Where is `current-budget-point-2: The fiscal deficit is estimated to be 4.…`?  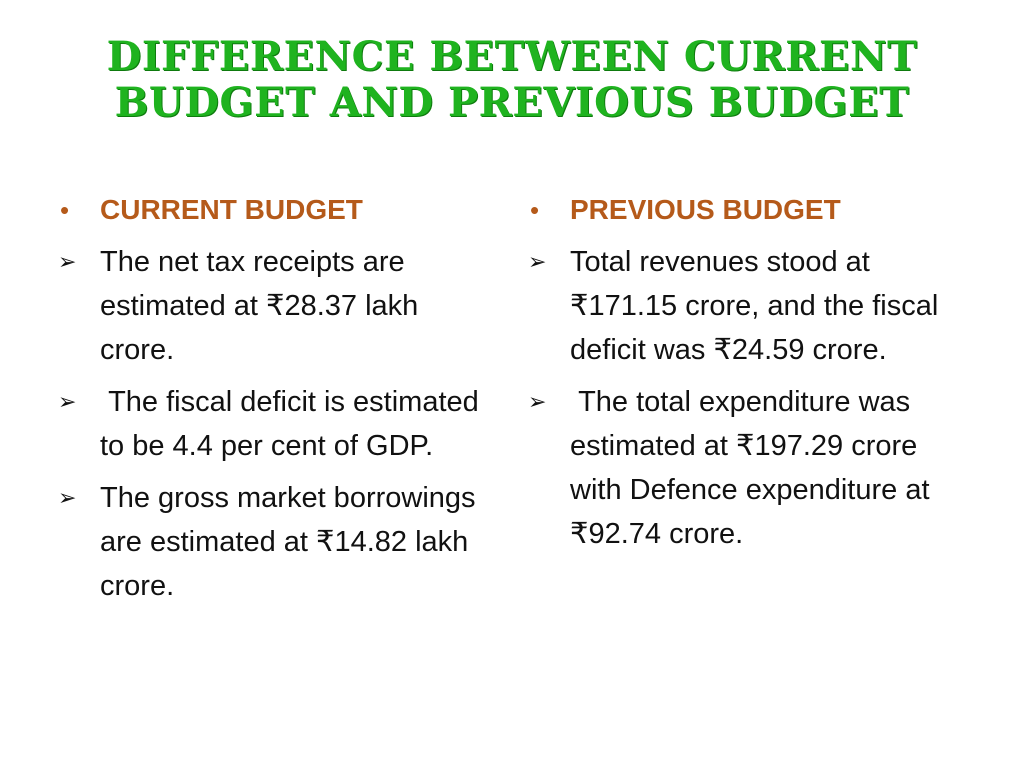
current-budget-point-2: The fiscal deficit is estimated to be 4.… is located at coordinates (293, 424).